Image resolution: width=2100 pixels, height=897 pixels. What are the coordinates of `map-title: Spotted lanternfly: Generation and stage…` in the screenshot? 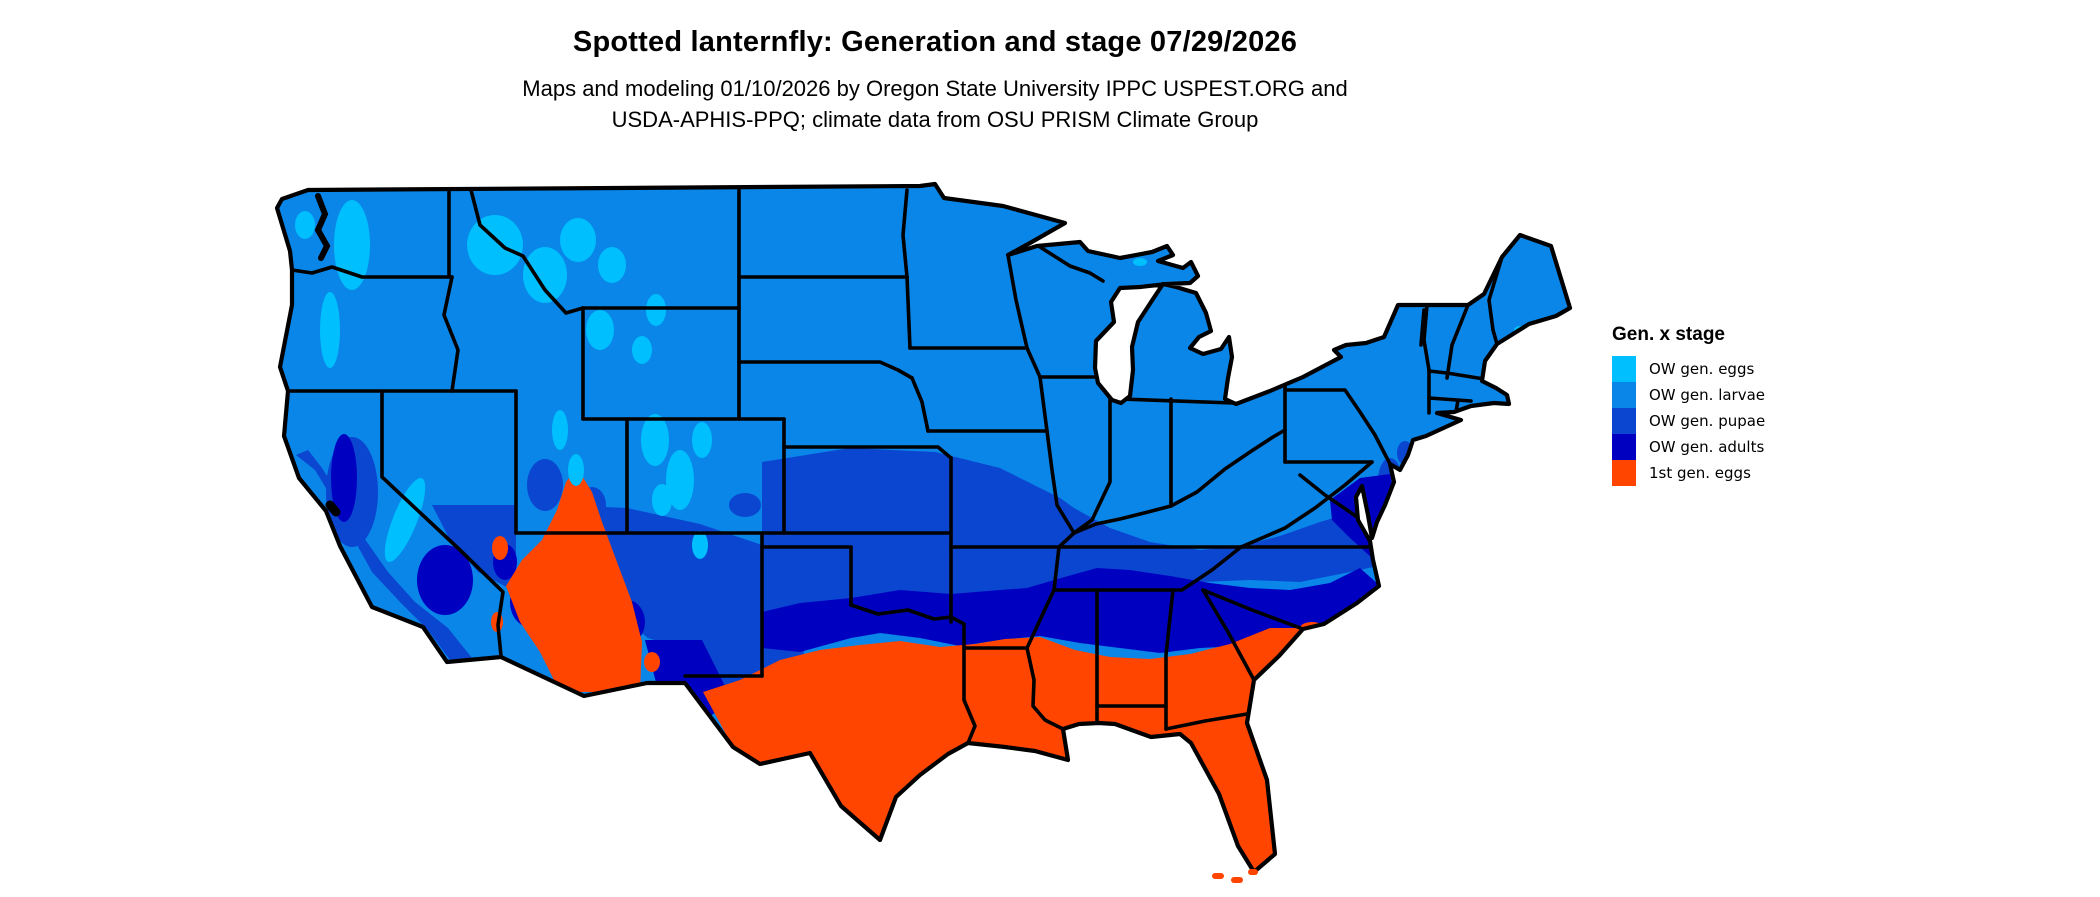 It's located at (935, 42).